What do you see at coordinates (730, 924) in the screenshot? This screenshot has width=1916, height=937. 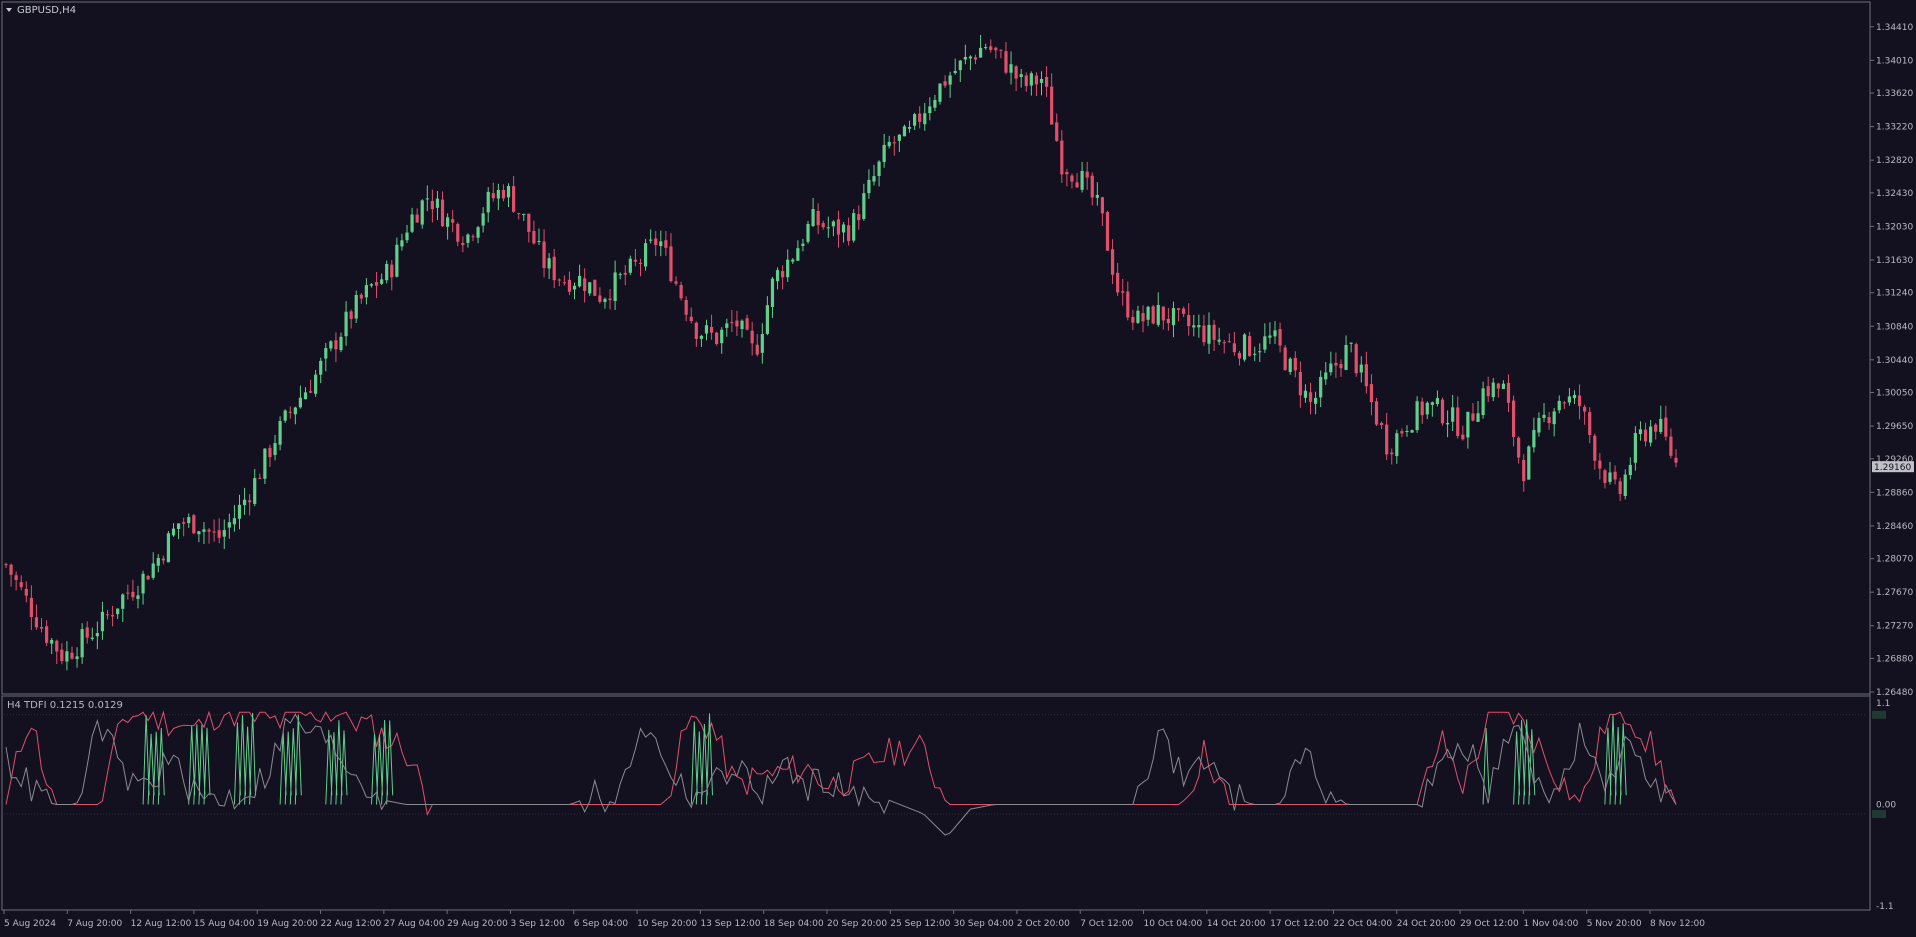 I see `time-tick-label: 13 Sep 12:00` at bounding box center [730, 924].